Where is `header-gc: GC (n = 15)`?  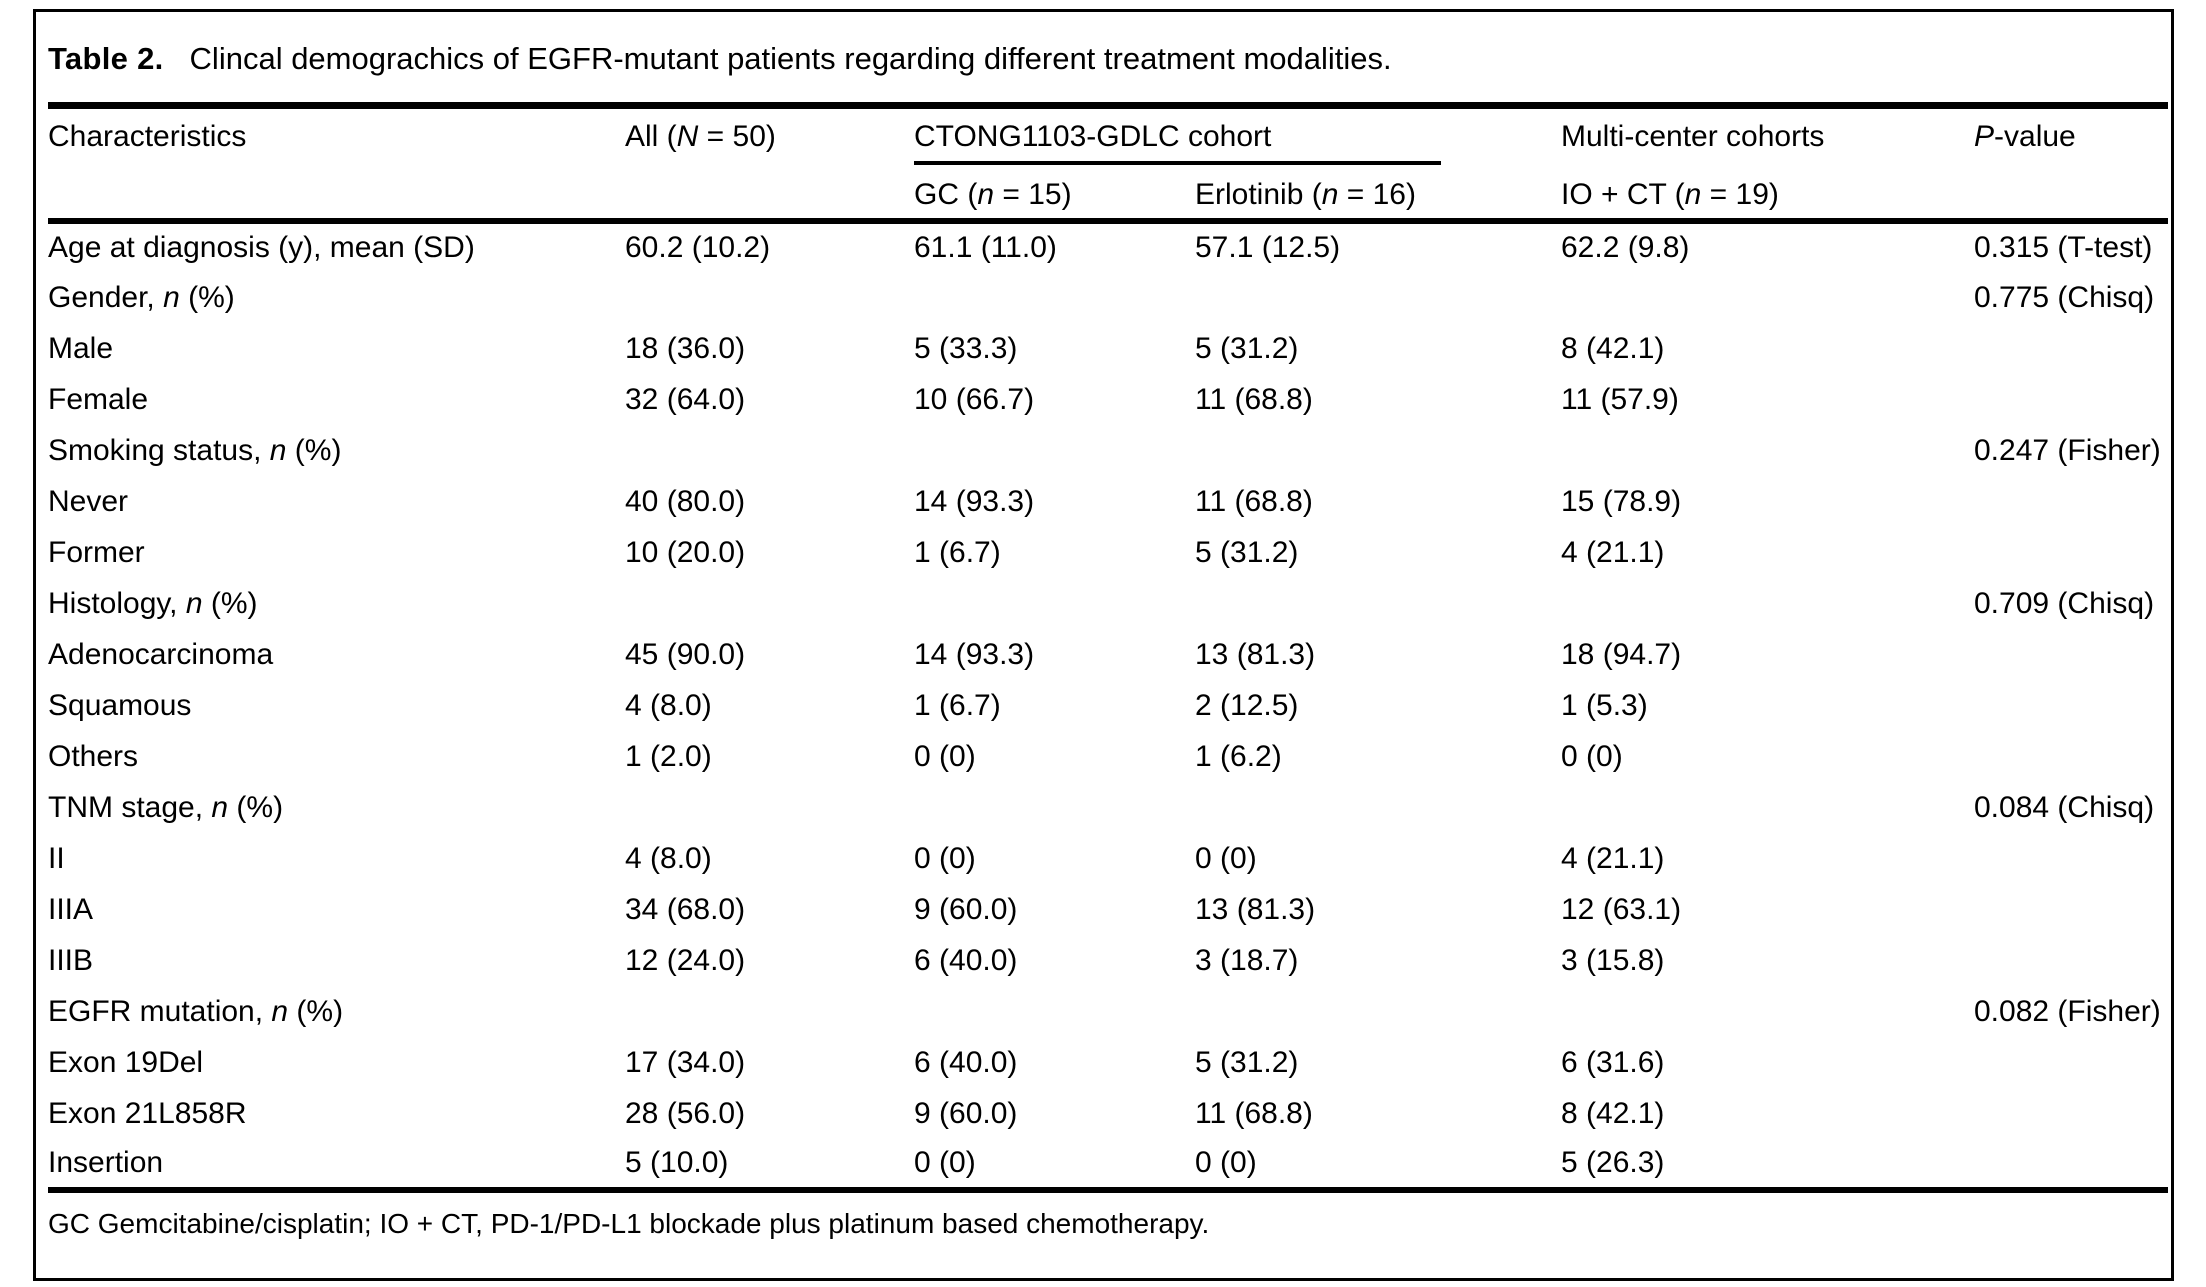
header-gc: GC (n = 15) is located at coordinates (1054, 194).